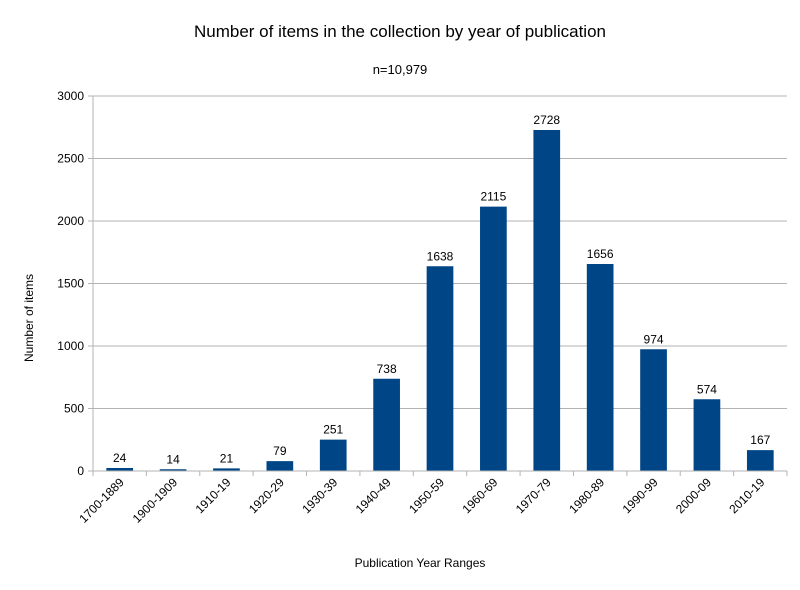 The image size is (800, 590). I want to click on x-tick-label: 2000-09, so click(693, 495).